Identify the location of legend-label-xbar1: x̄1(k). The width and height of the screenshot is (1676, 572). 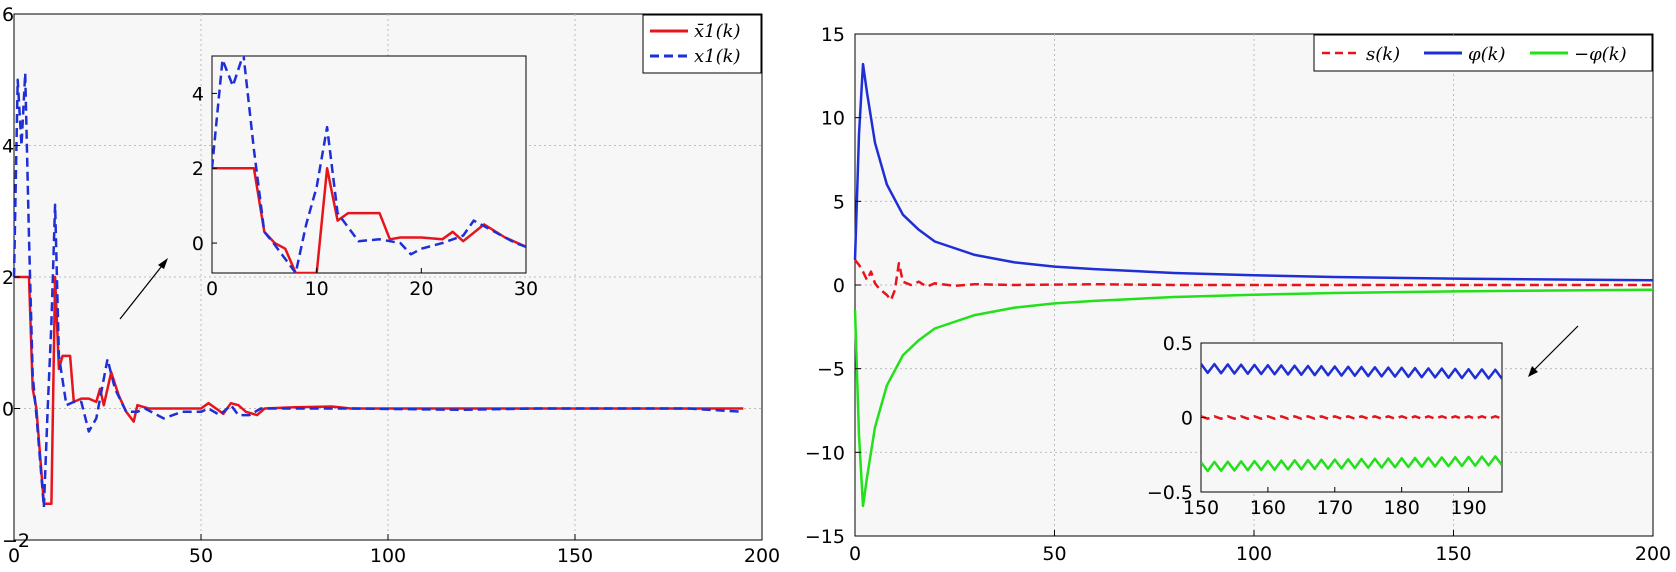
(717, 31).